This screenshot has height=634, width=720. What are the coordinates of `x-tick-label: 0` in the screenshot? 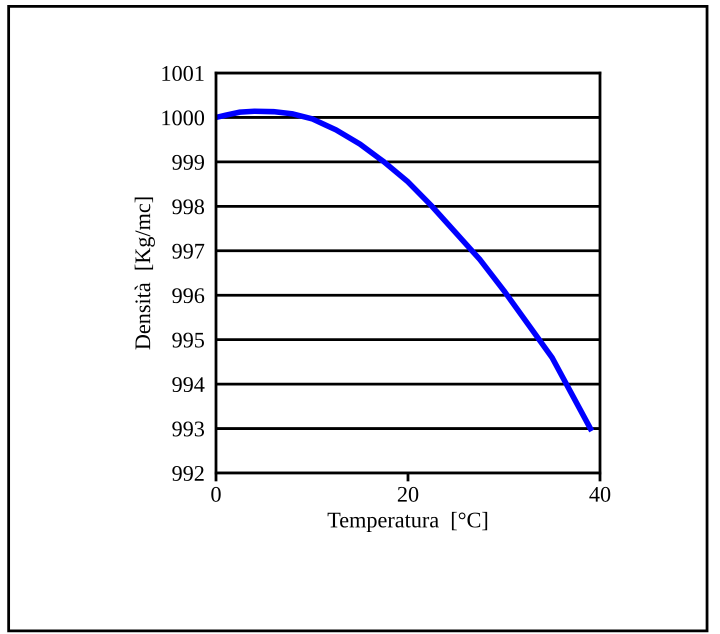 It's located at (216, 494).